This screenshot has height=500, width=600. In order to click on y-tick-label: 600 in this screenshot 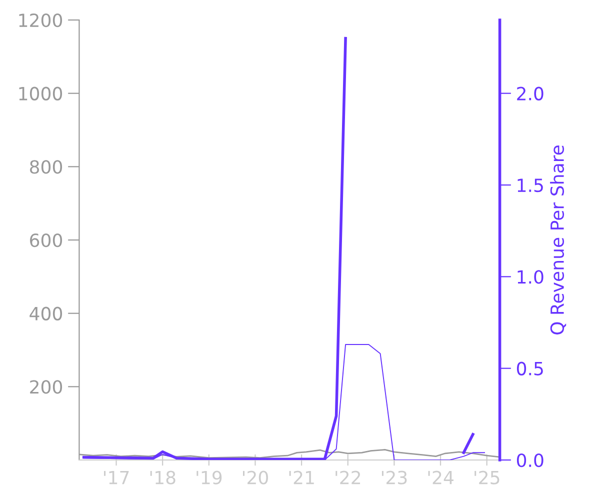, I will do `click(46, 240)`.